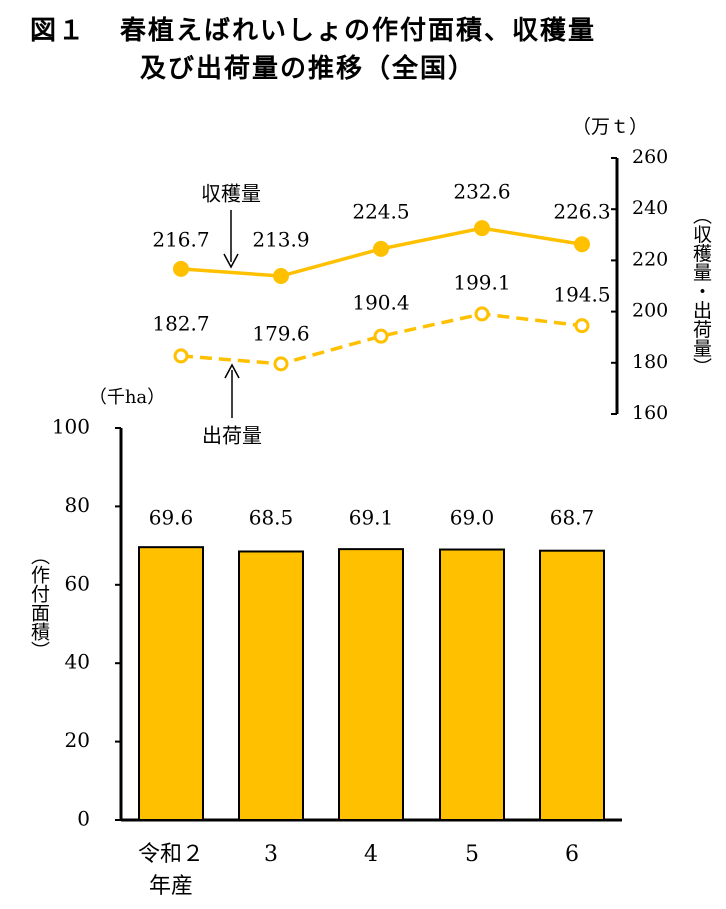 The height and width of the screenshot is (909, 726). Describe the element at coordinates (650, 362) in the screenshot. I see `line-y-tick-label: 180` at that location.